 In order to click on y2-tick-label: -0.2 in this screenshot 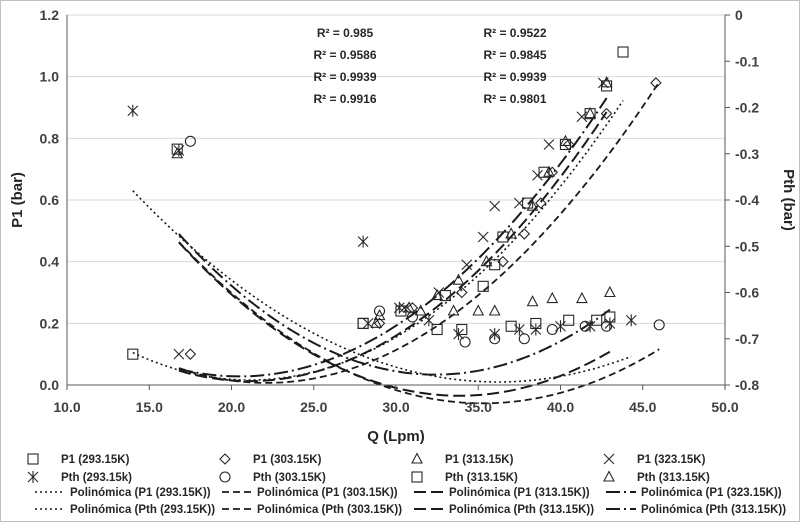, I will do `click(747, 108)`.